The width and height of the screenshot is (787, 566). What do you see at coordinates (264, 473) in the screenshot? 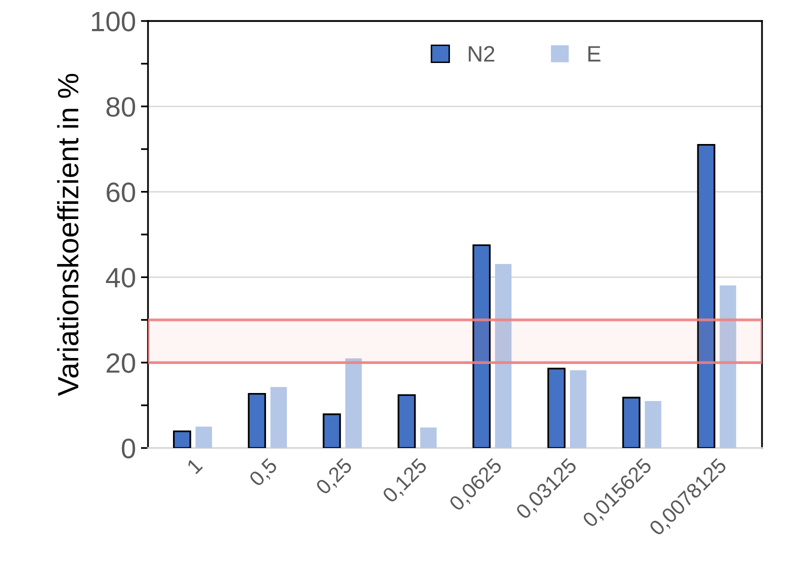
I see `x-tick-label: 0,5` at bounding box center [264, 473].